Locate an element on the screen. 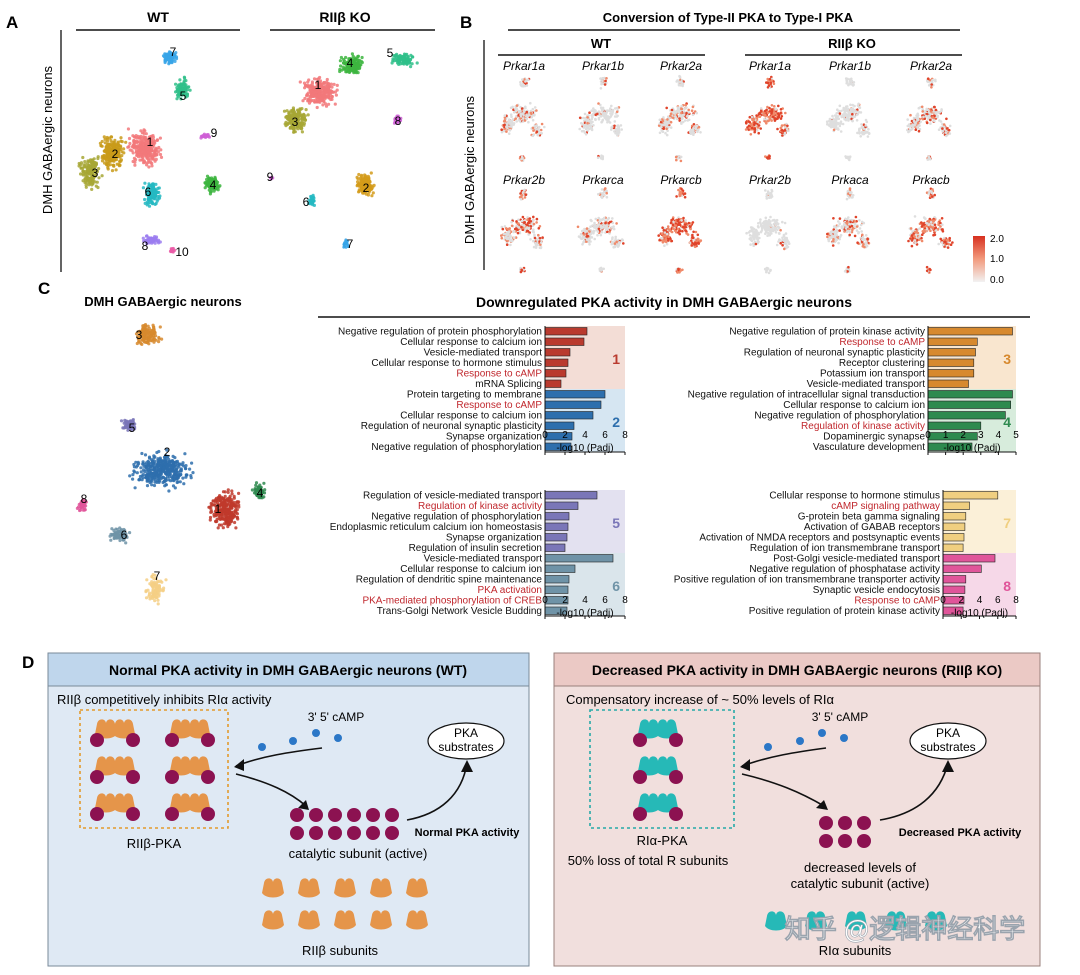  panel-c-umap-title: DMH GABAergic neurons is located at coordinates (162, 301).